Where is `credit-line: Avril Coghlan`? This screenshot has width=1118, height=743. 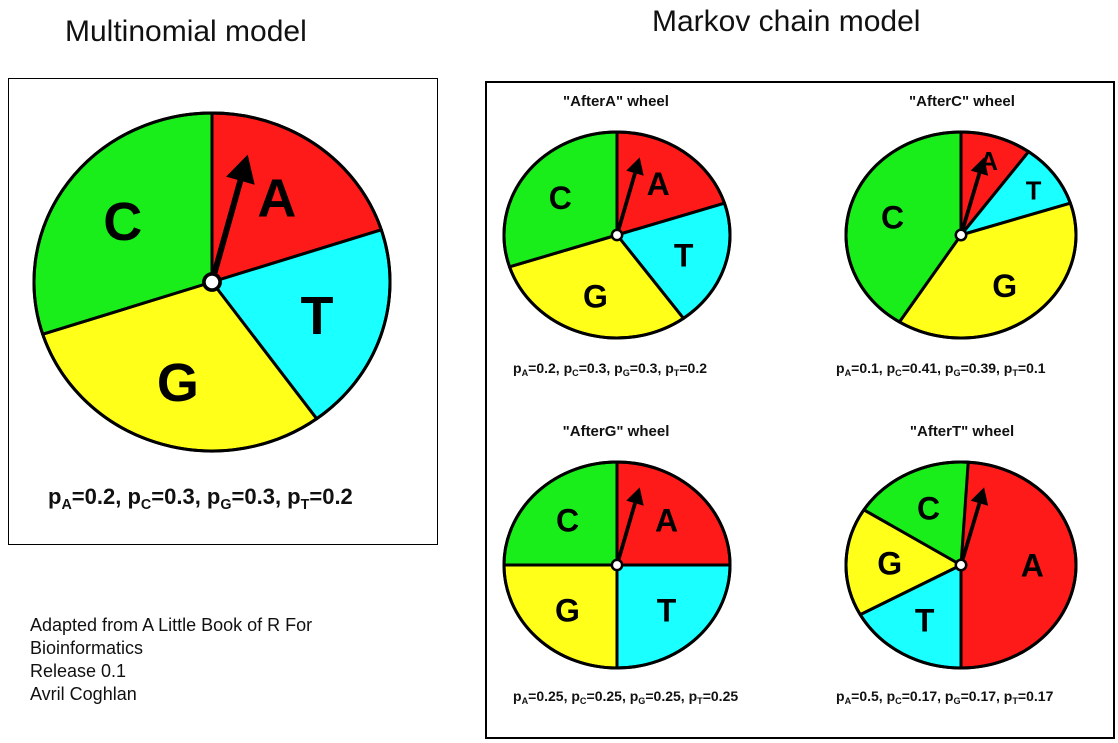 credit-line: Avril Coghlan is located at coordinates (83, 694).